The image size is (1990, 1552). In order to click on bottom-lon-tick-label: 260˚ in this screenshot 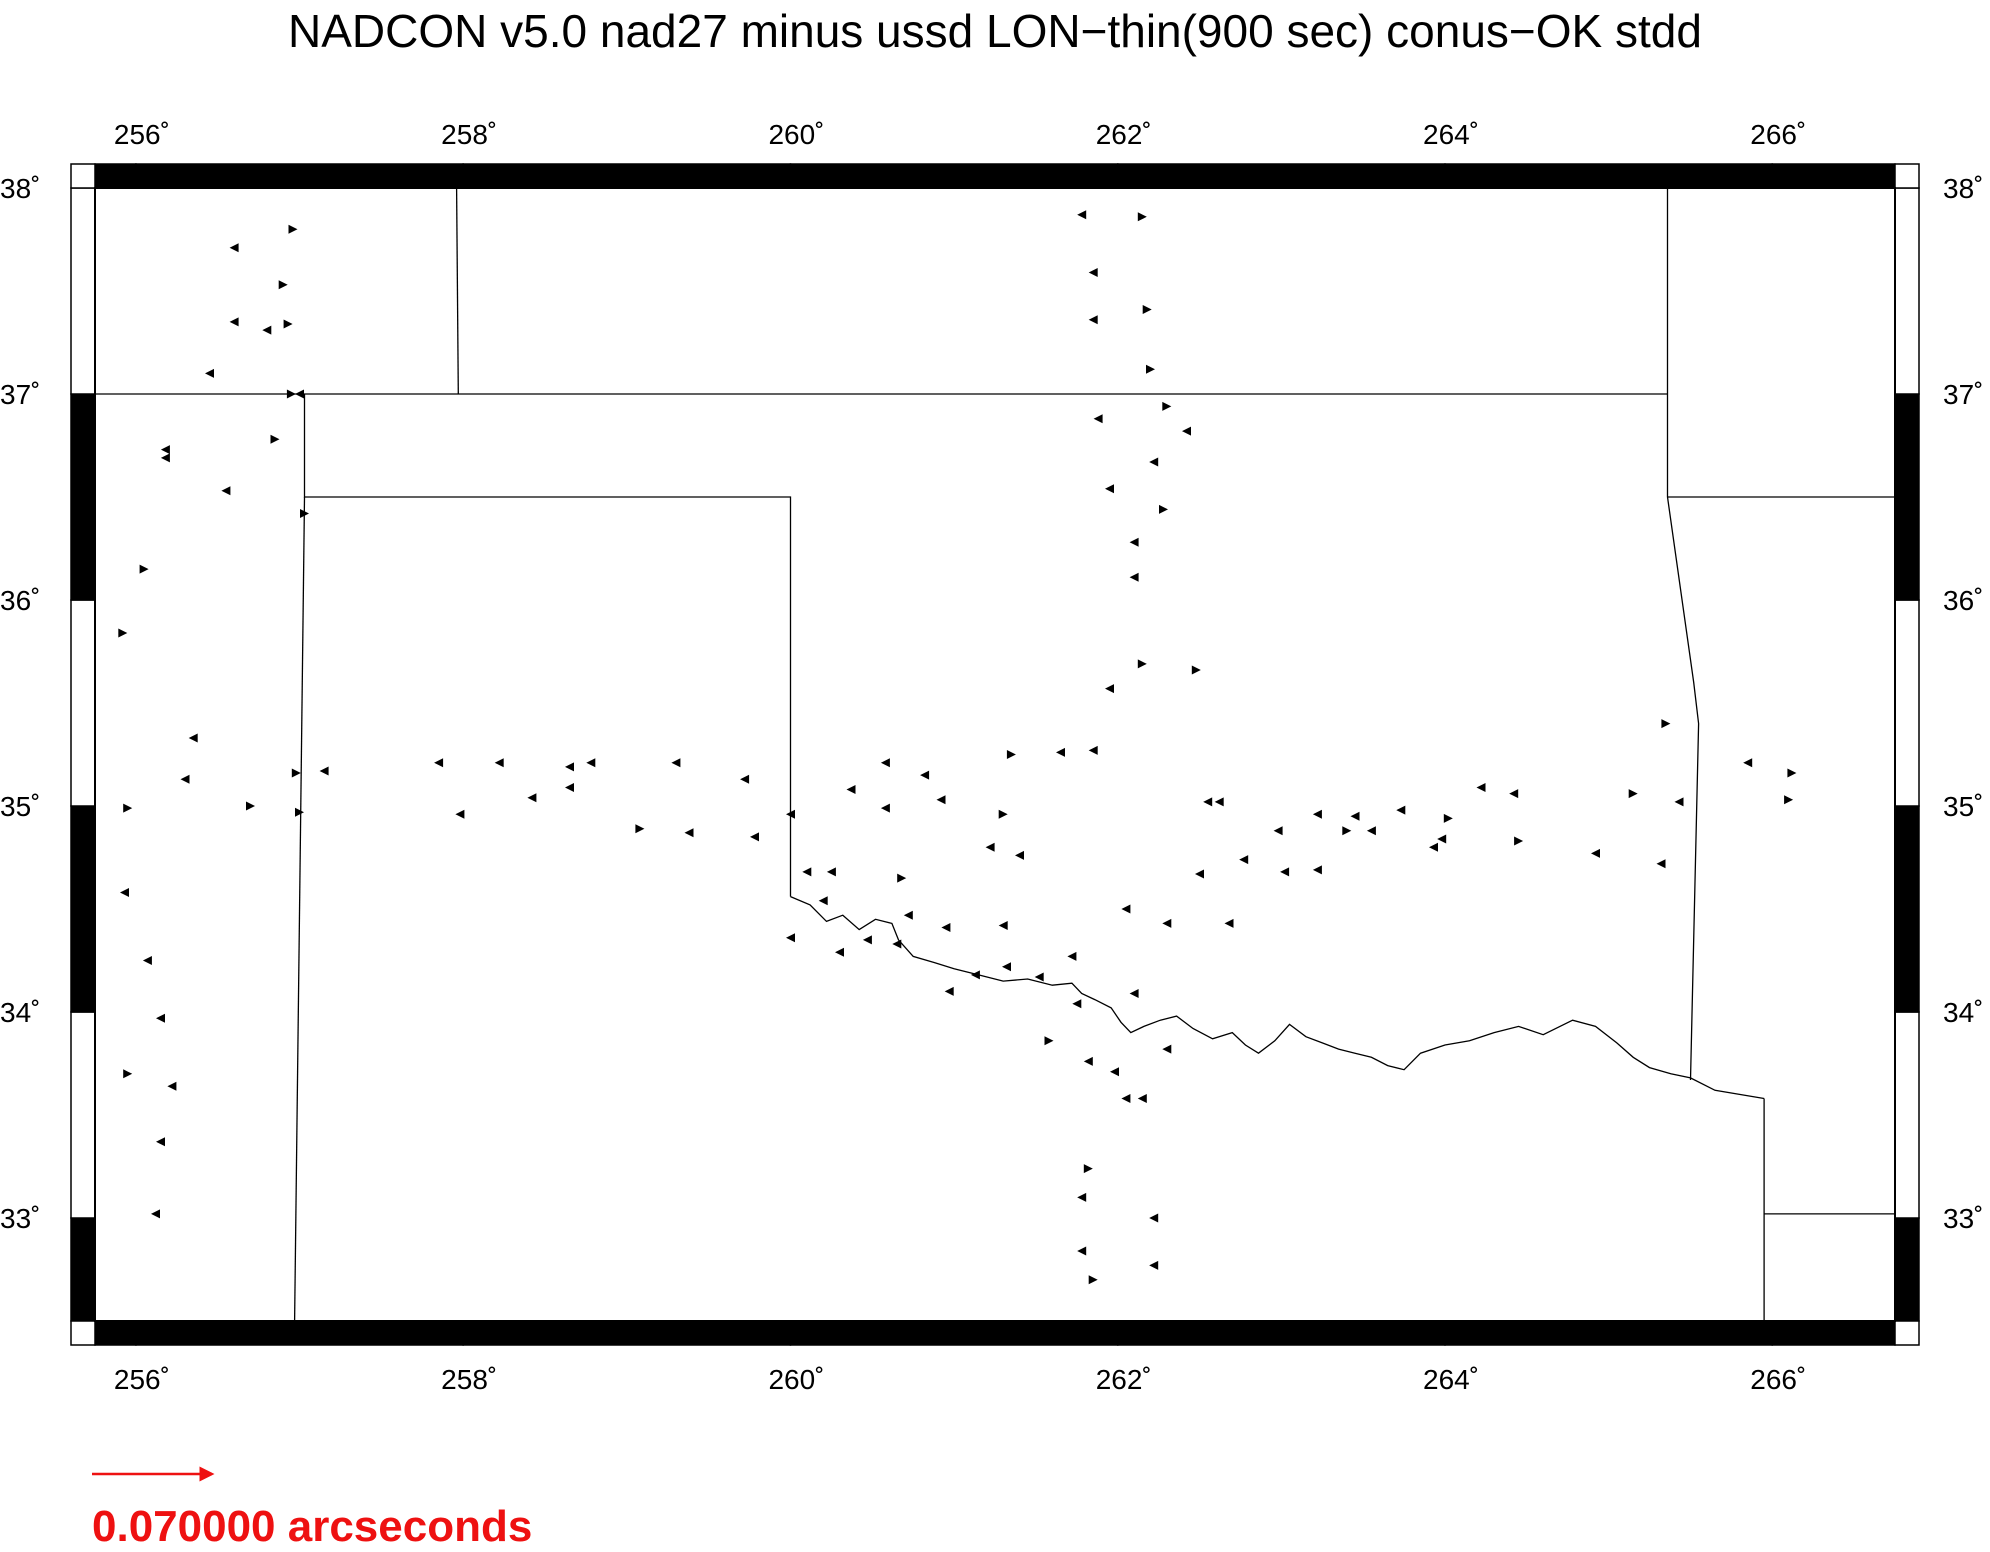, I will do `click(796, 1379)`.